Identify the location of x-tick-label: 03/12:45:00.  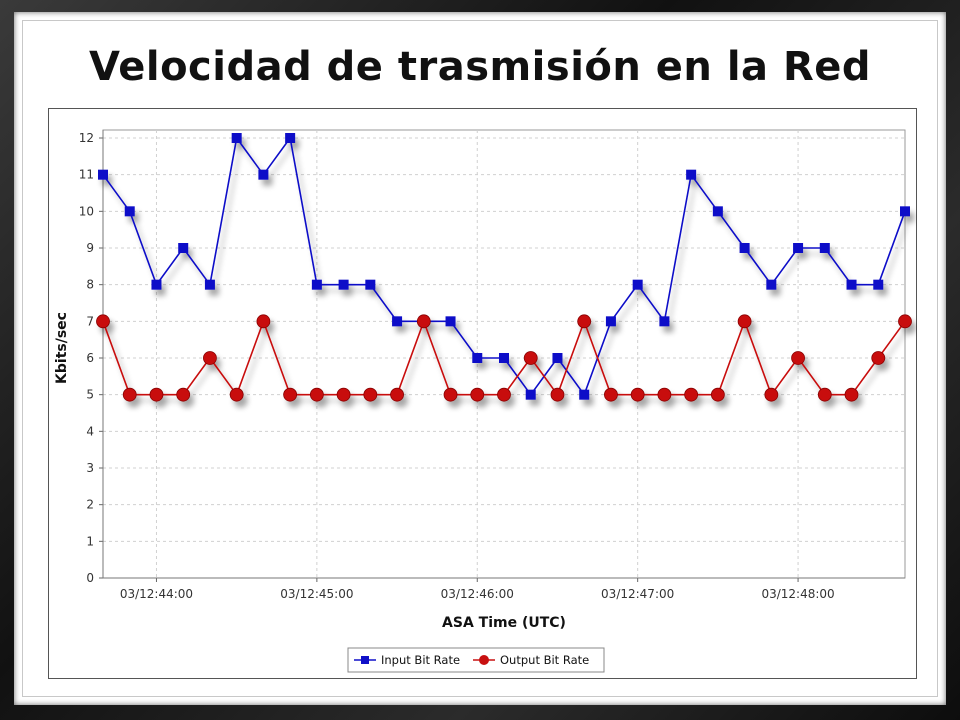
(316, 594).